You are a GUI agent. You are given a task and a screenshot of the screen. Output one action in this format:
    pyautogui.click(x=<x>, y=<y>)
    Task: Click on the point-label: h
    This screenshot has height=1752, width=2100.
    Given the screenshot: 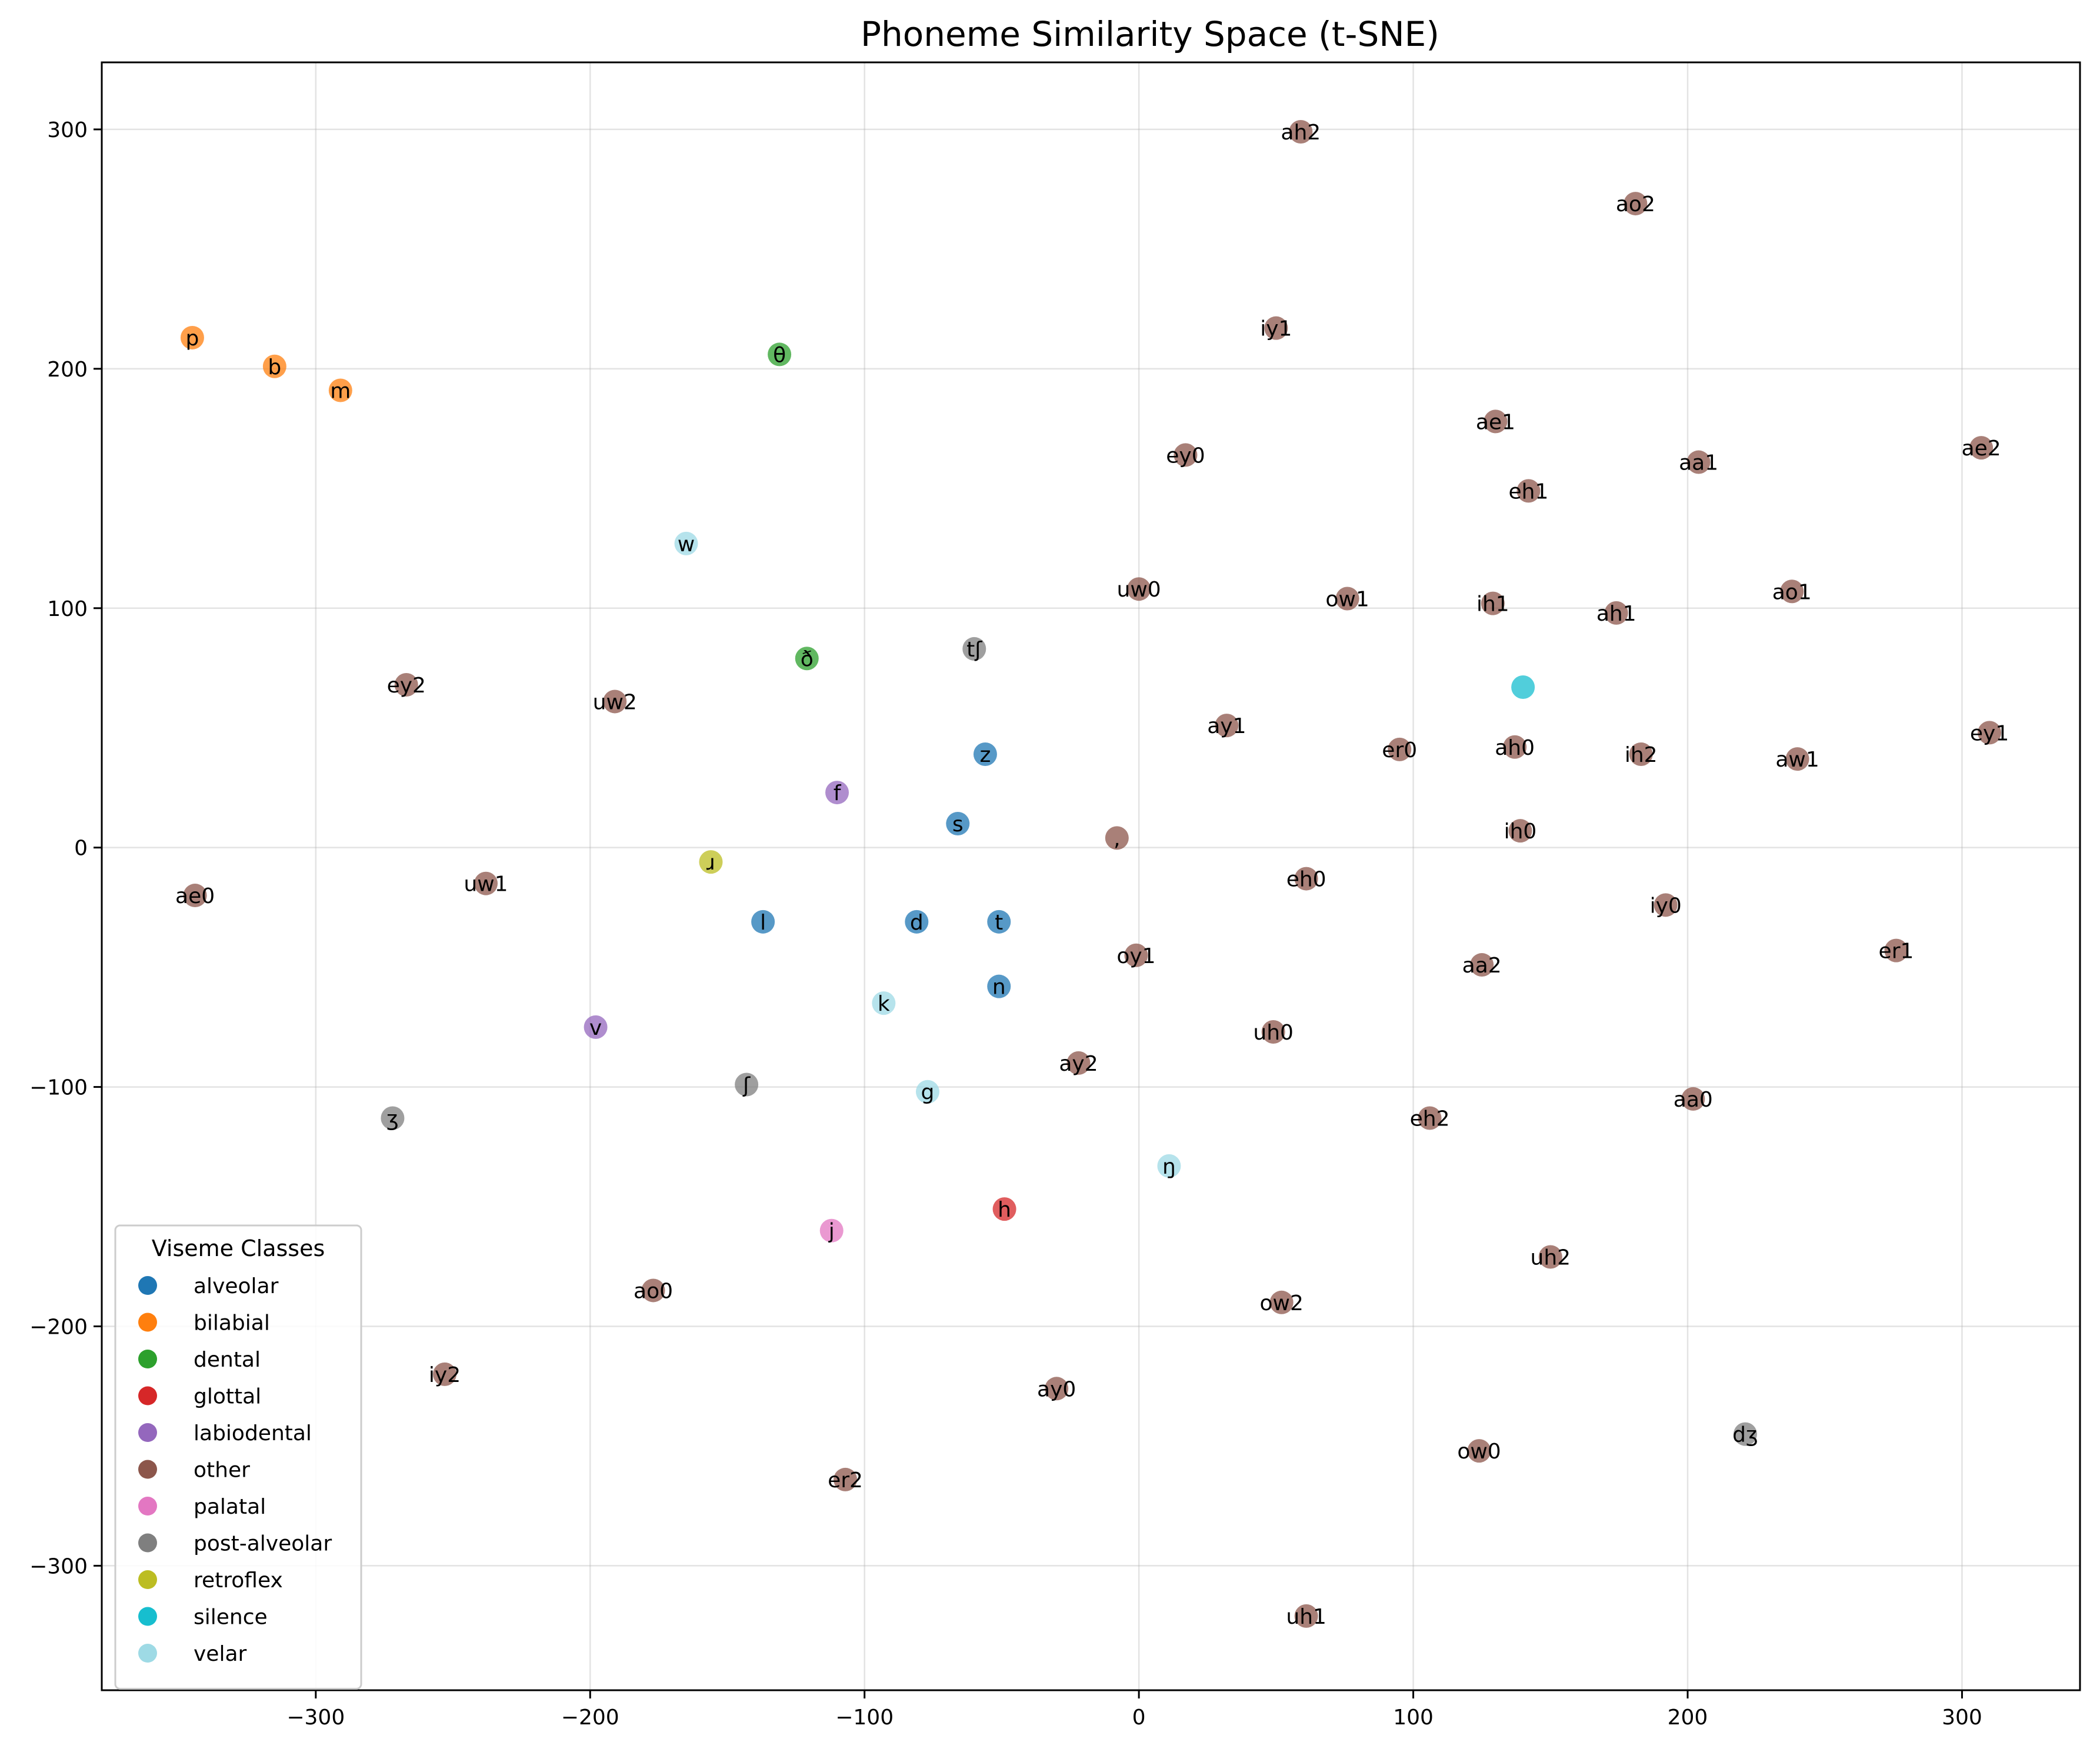 What is the action you would take?
    pyautogui.click(x=1004, y=1210)
    